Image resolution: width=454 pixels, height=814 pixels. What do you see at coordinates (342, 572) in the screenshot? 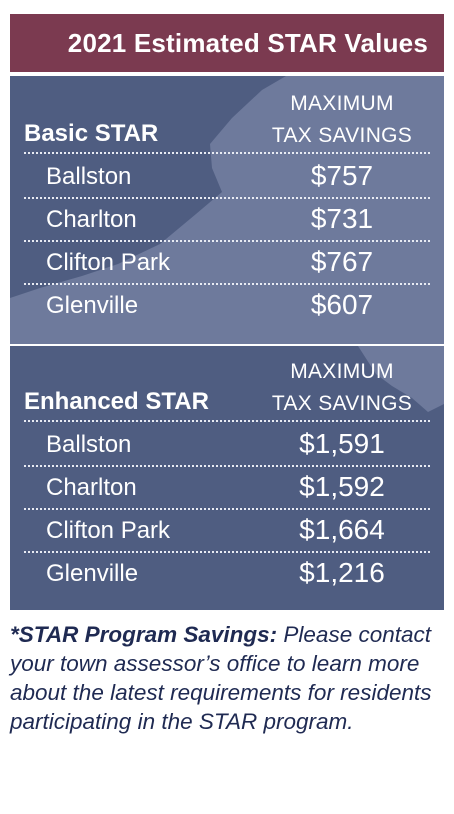
I see `savings-value: $1,216` at bounding box center [342, 572].